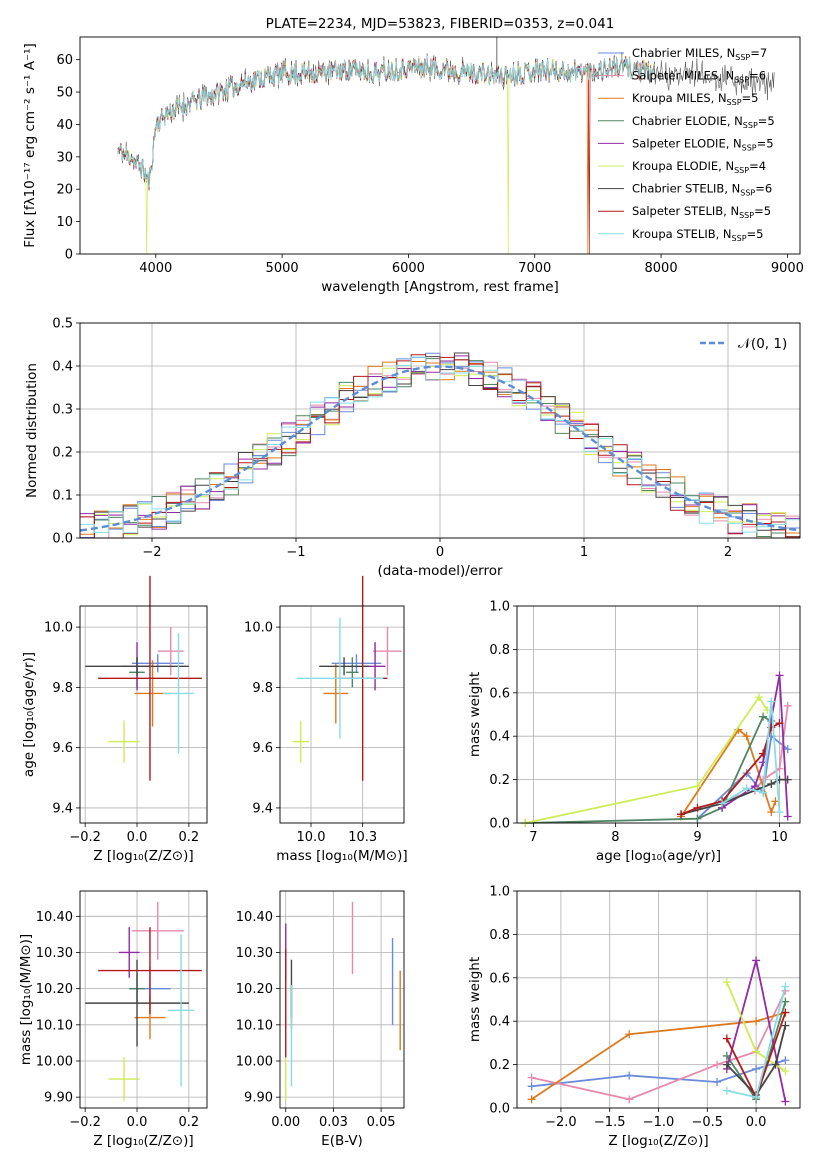 The height and width of the screenshot is (1170, 819). I want to click on x-tick-label: 10.3, so click(362, 837).